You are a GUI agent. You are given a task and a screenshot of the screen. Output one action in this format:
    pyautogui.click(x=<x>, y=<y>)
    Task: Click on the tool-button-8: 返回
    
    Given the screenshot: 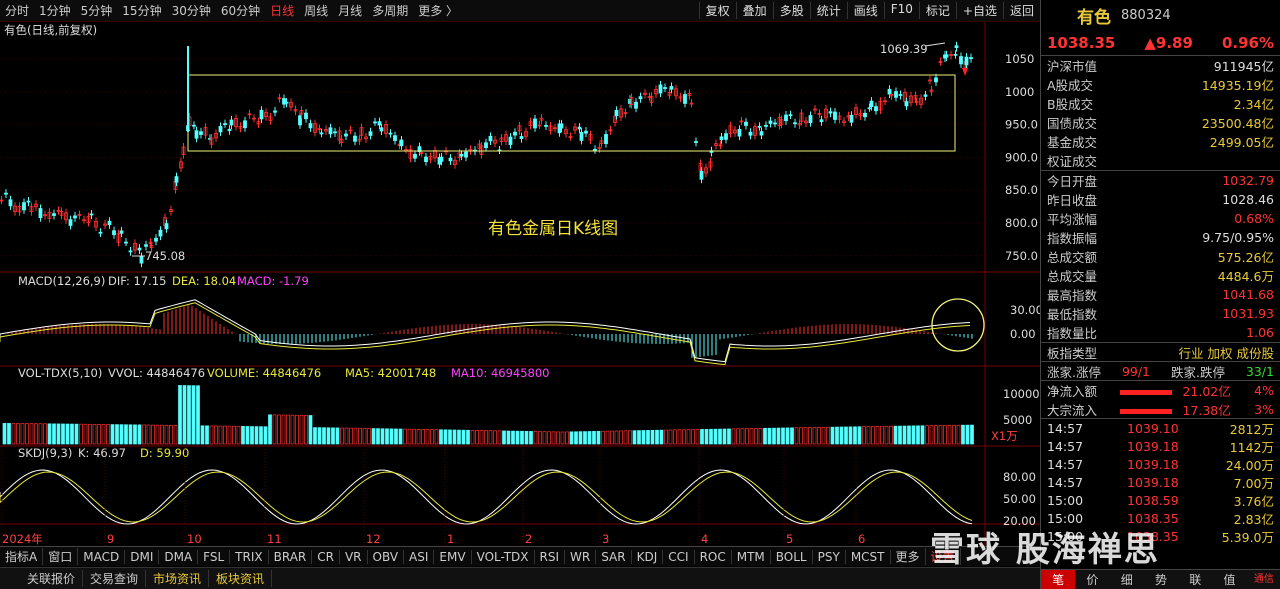 What is the action you would take?
    pyautogui.click(x=1021, y=10)
    